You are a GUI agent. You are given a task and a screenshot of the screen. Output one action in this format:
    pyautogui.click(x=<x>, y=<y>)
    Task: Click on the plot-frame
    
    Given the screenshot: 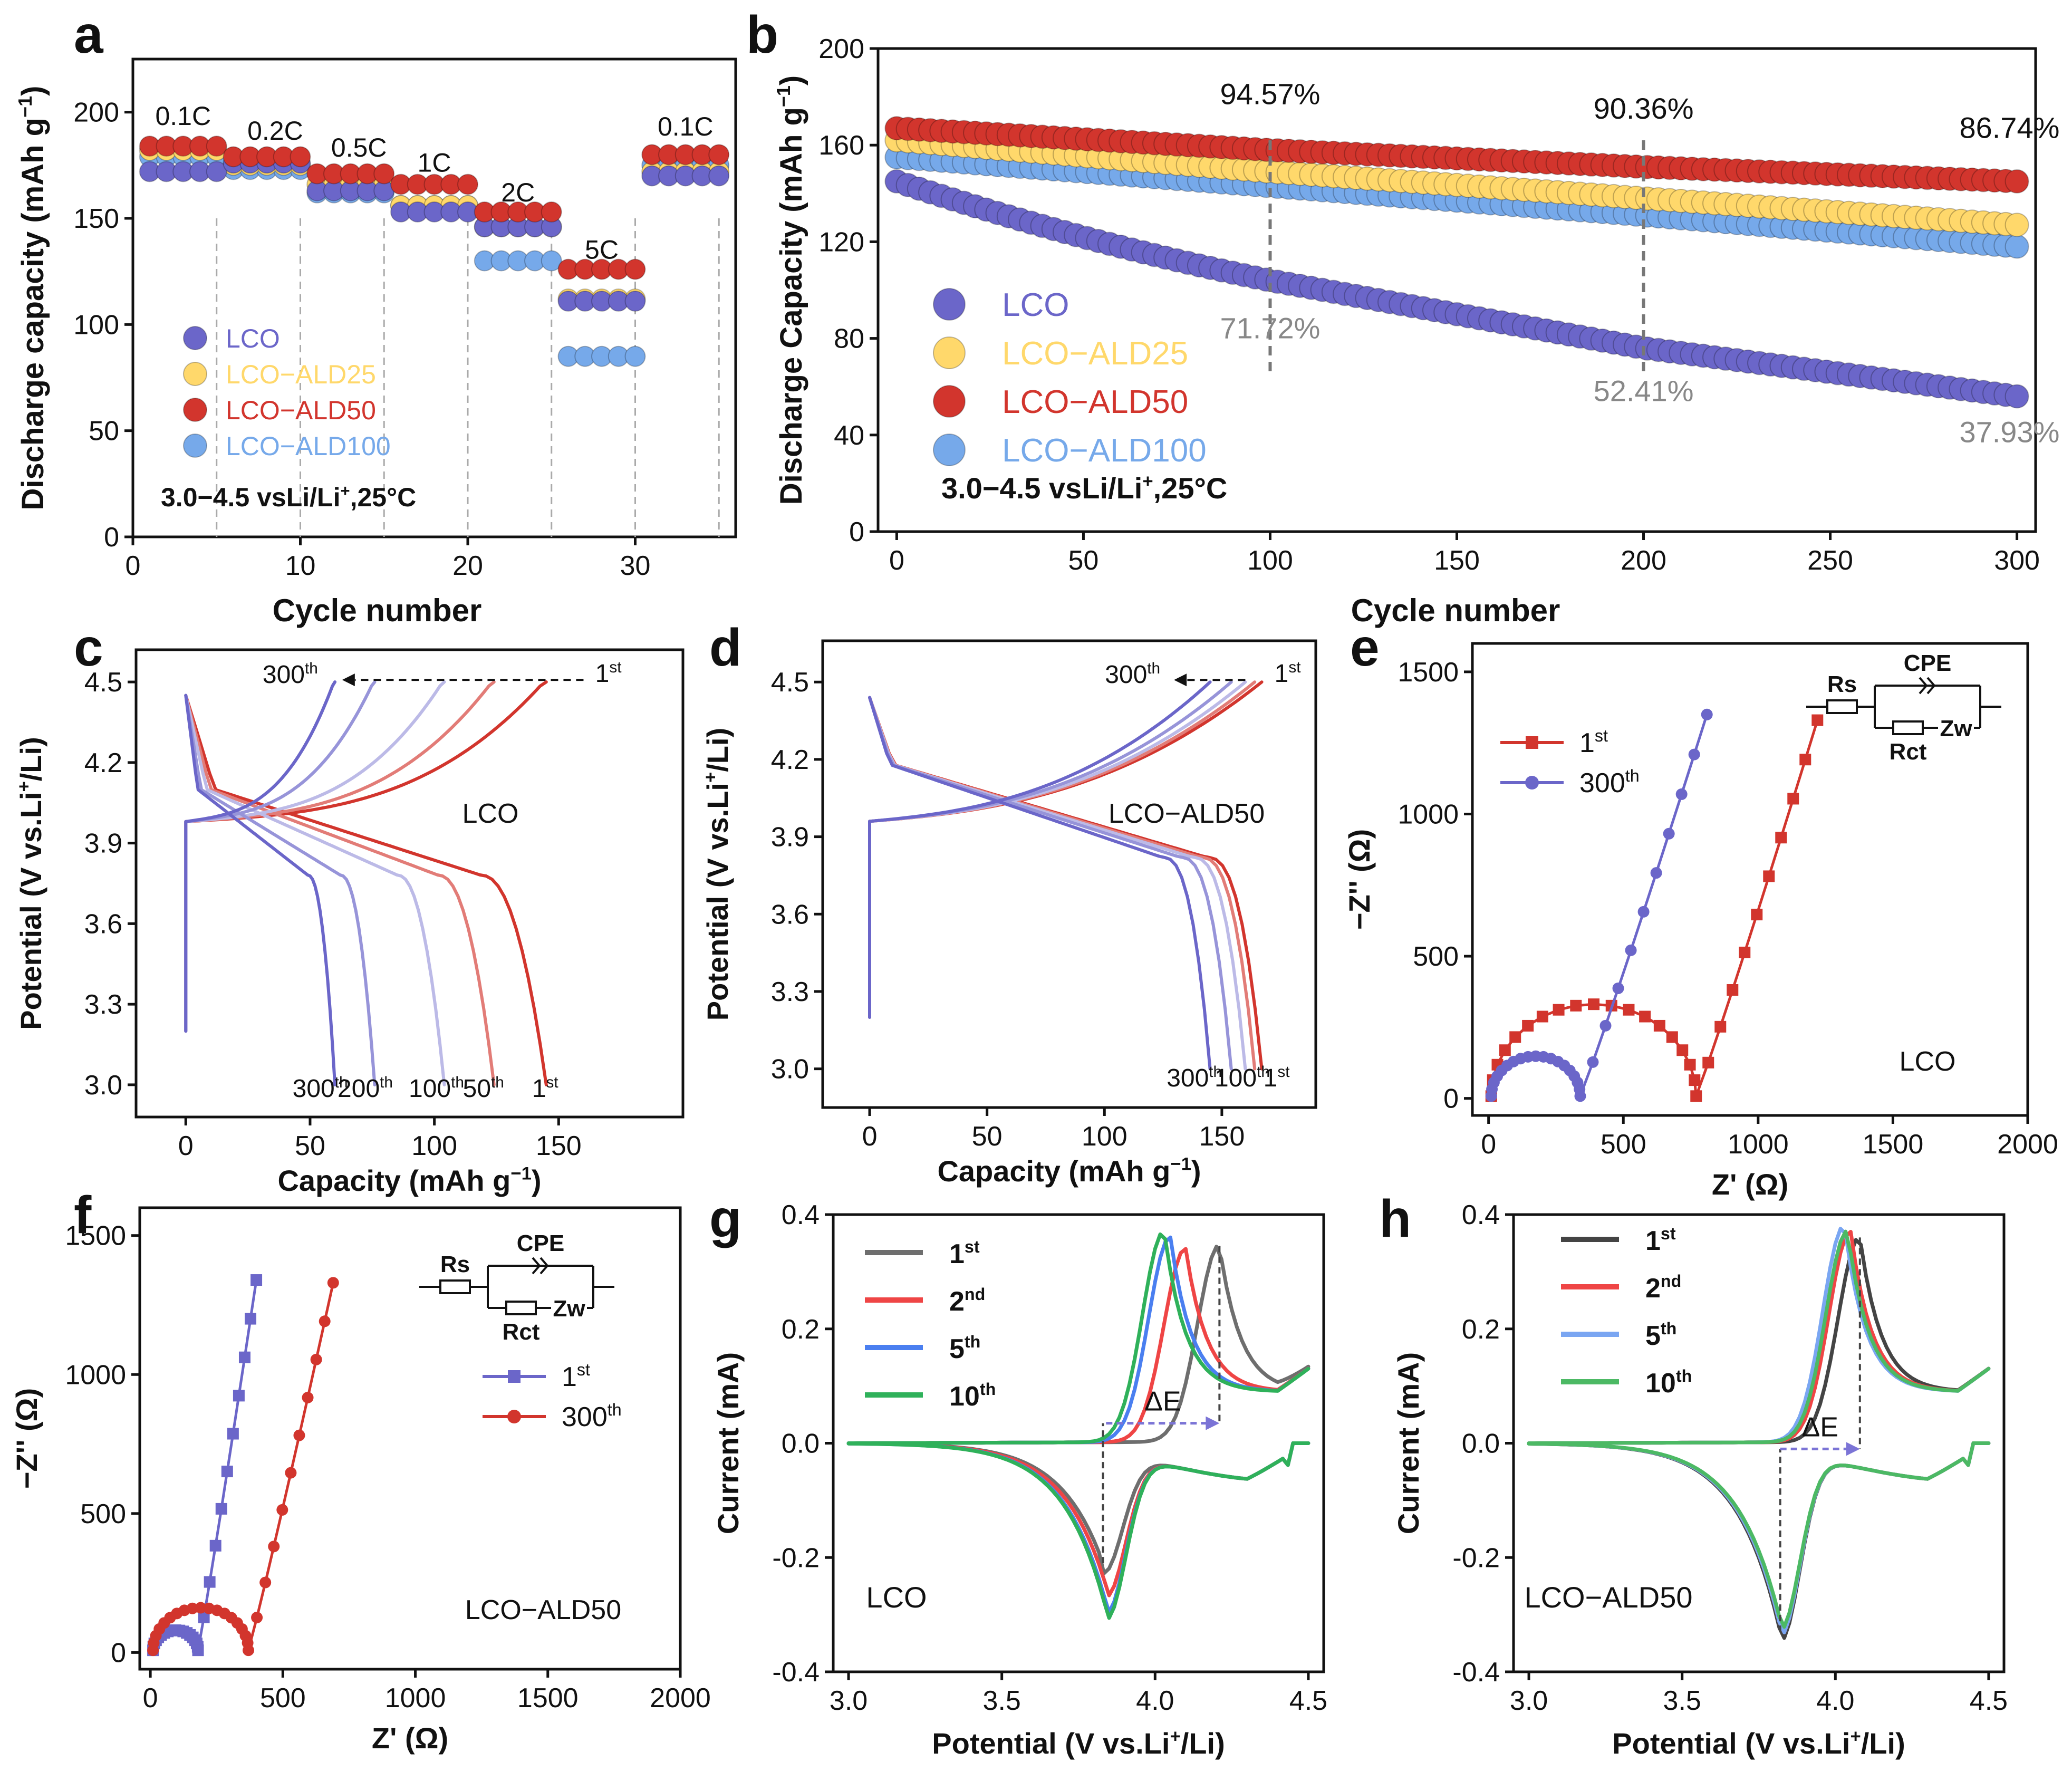 What is the action you would take?
    pyautogui.click(x=409, y=883)
    